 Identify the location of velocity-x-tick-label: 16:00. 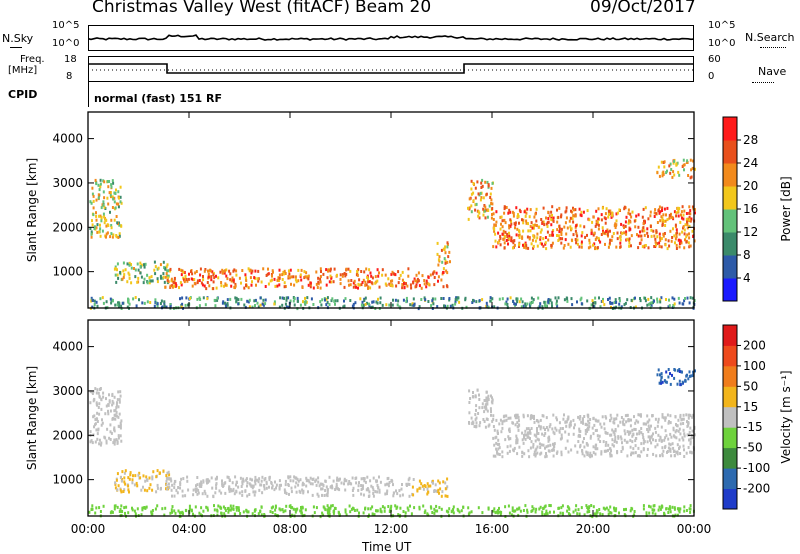
(492, 529).